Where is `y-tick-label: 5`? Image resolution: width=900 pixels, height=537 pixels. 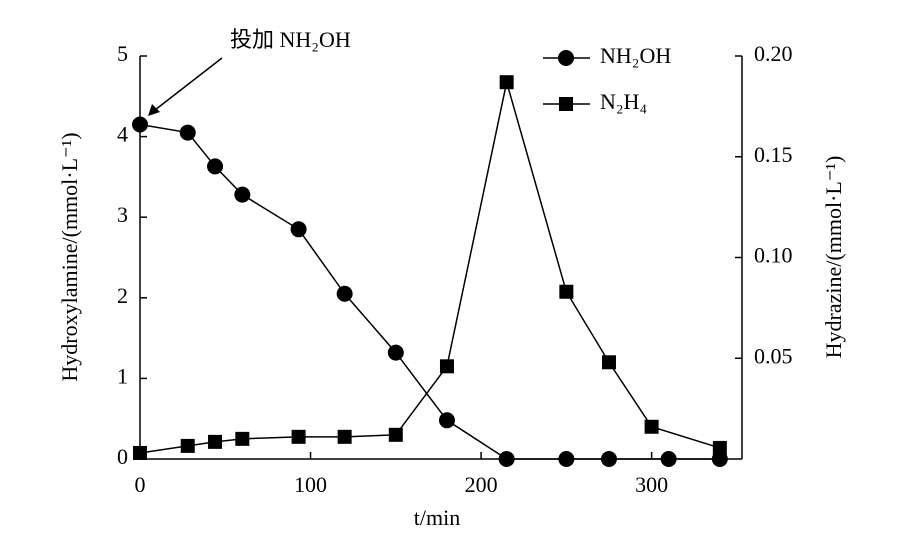 y-tick-label: 5 is located at coordinates (122, 53).